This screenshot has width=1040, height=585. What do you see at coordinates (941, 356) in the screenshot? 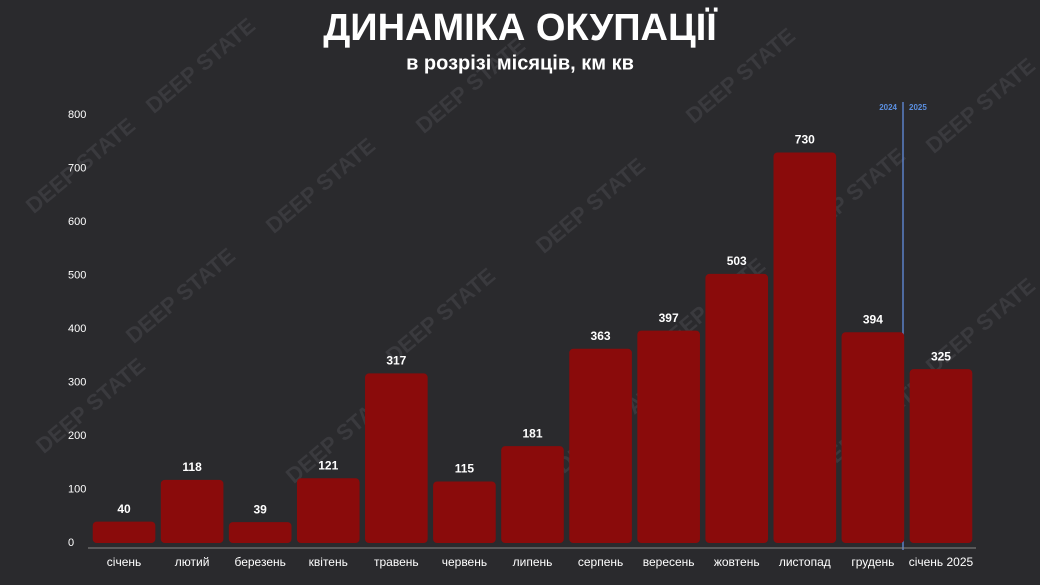
I see `value-label: 325` at bounding box center [941, 356].